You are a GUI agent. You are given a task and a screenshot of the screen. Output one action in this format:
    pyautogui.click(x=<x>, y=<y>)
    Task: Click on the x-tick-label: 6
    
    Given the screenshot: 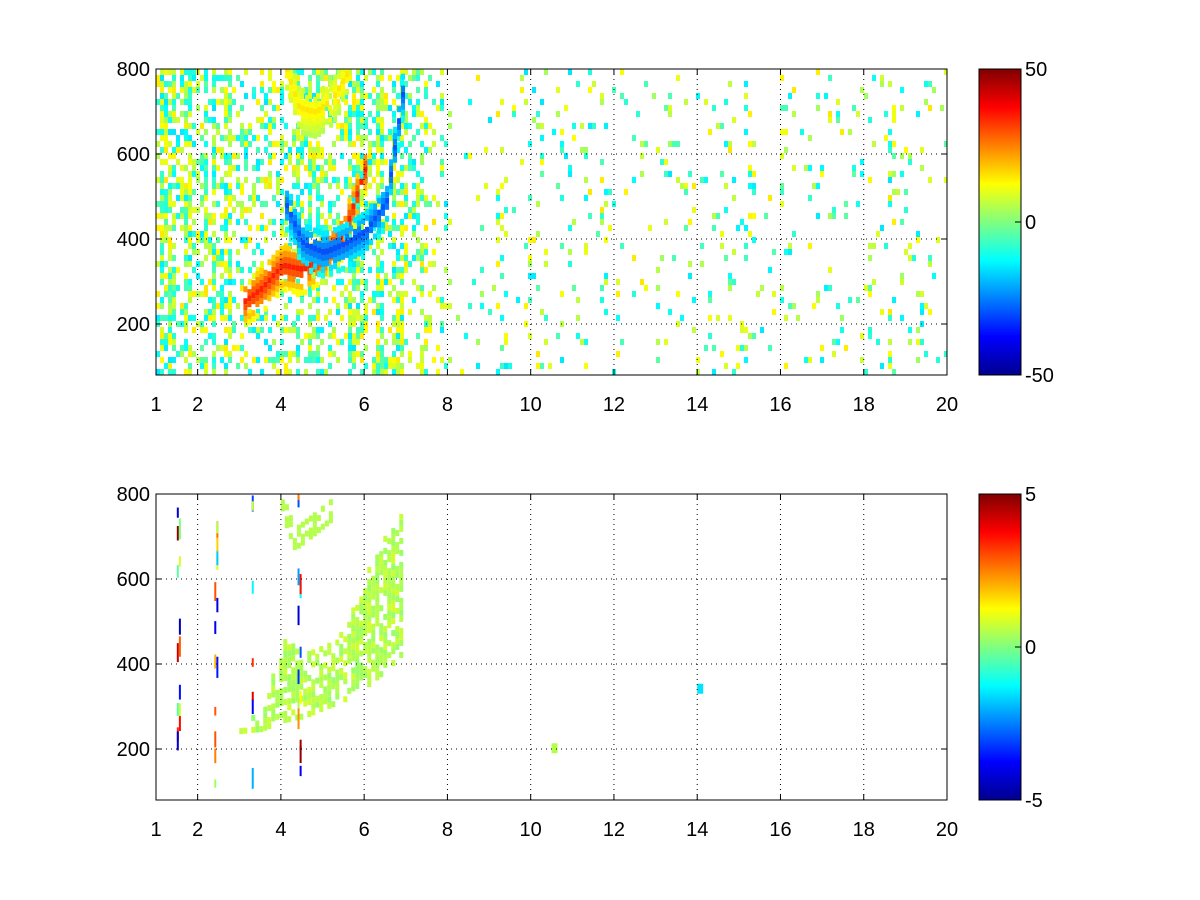 What is the action you would take?
    pyautogui.click(x=364, y=830)
    